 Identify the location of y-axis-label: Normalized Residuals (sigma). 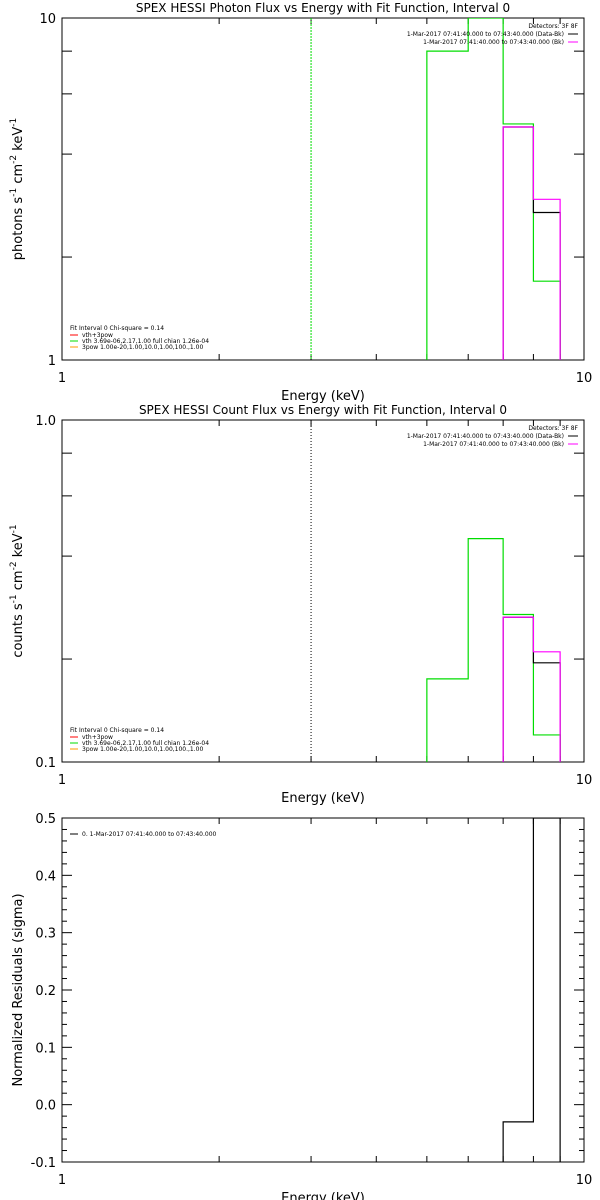
(18, 989).